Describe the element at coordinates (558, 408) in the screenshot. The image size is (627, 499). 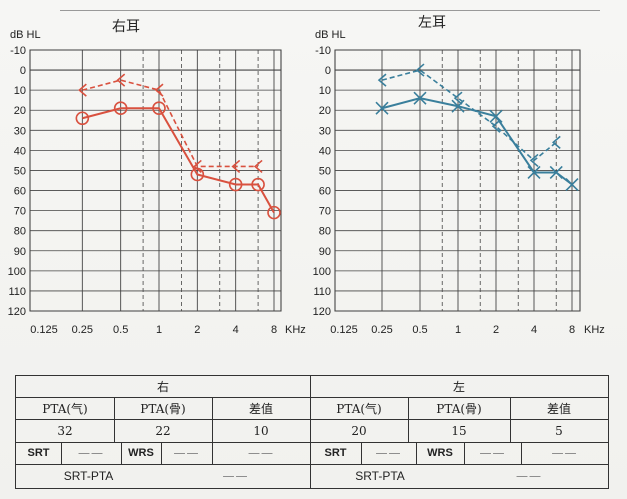
I see `left-diff-label: 差值` at that location.